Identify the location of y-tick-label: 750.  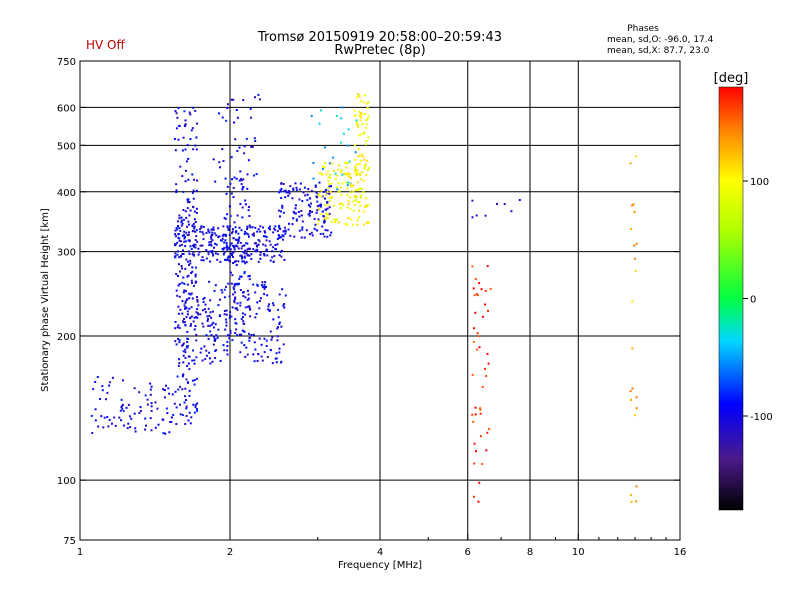
(66, 62).